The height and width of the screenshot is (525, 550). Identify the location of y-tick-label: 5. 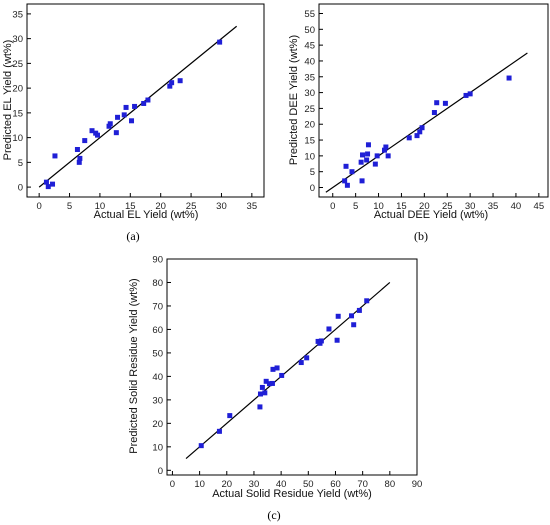
(20, 163).